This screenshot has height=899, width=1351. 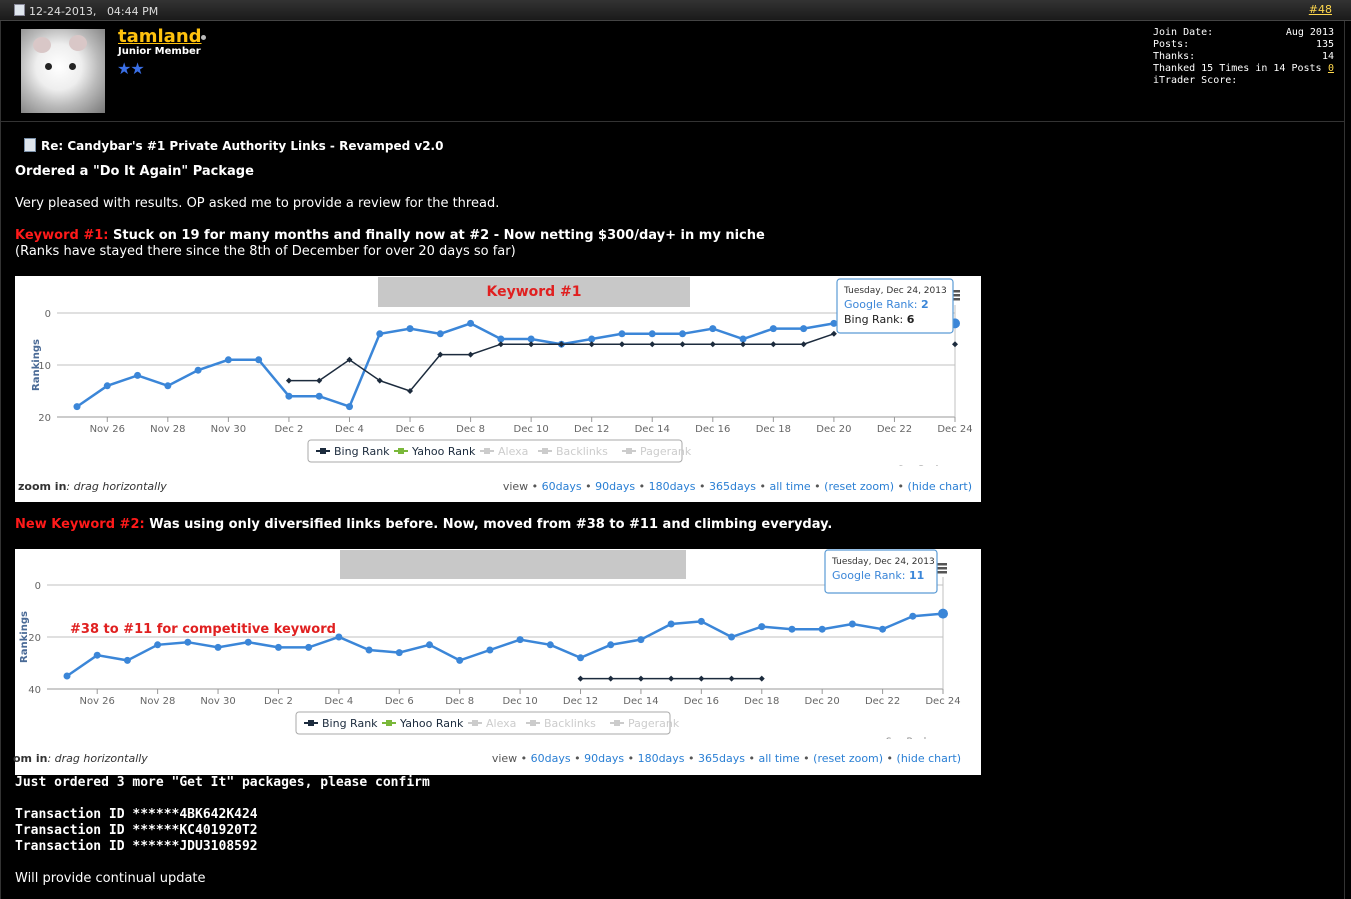 What do you see at coordinates (131, 68) in the screenshot?
I see `rank-stars-icon: ★★` at bounding box center [131, 68].